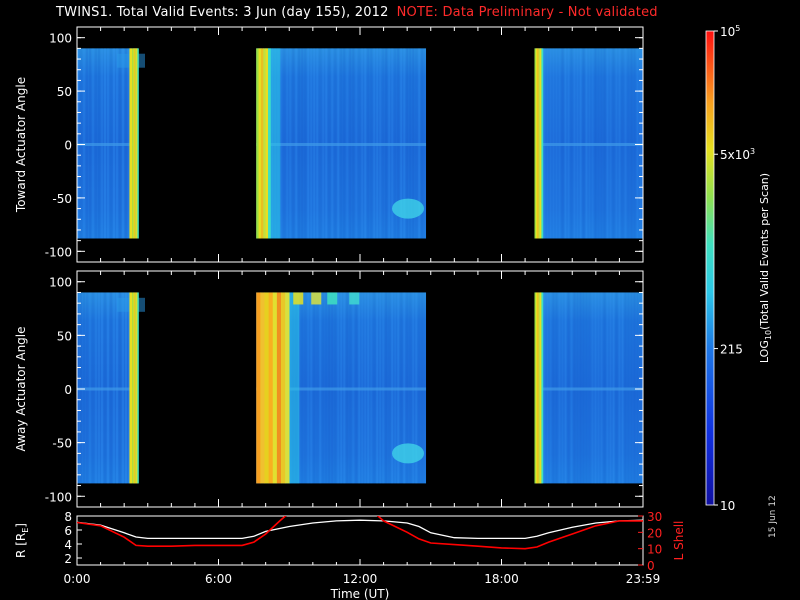  I want to click on left-tick-label: 2, so click(68, 559).